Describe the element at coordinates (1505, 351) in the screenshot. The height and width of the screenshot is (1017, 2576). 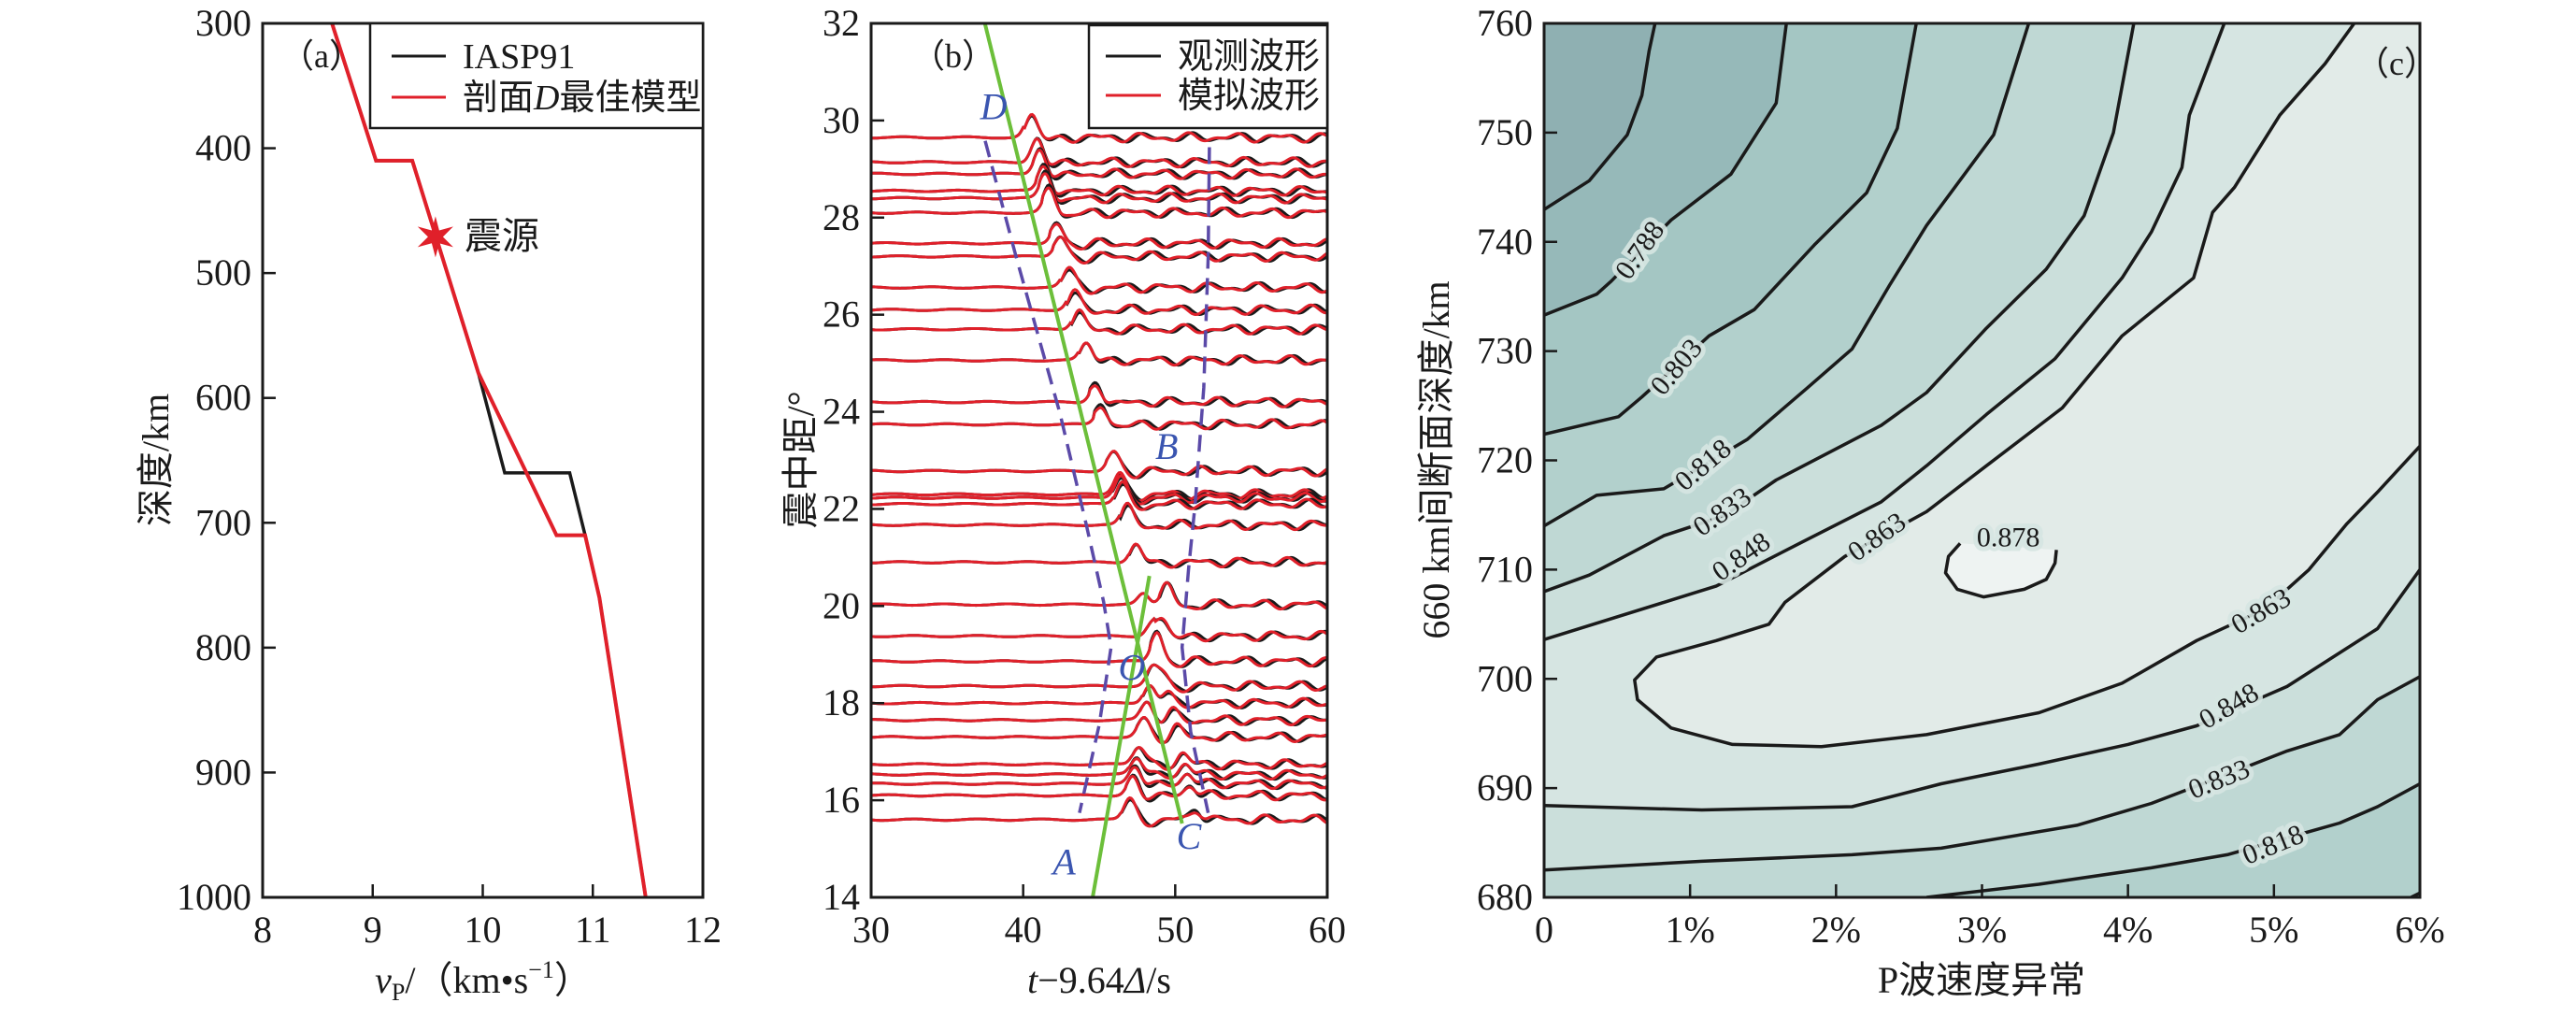
I see `y-tick-label: 730` at that location.